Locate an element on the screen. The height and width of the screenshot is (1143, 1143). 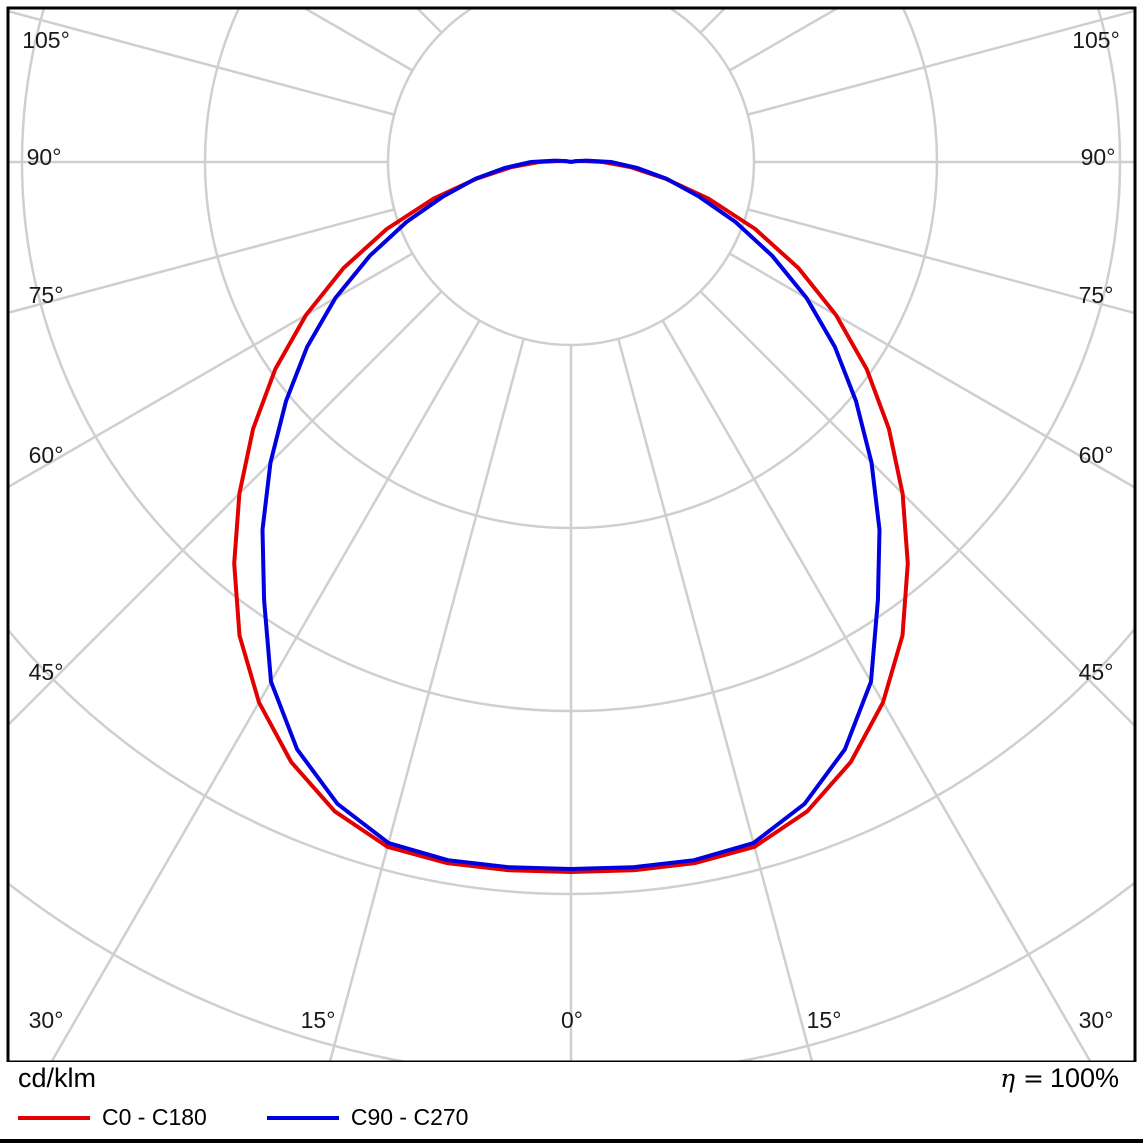
grid-ring is located at coordinates (571, 177).